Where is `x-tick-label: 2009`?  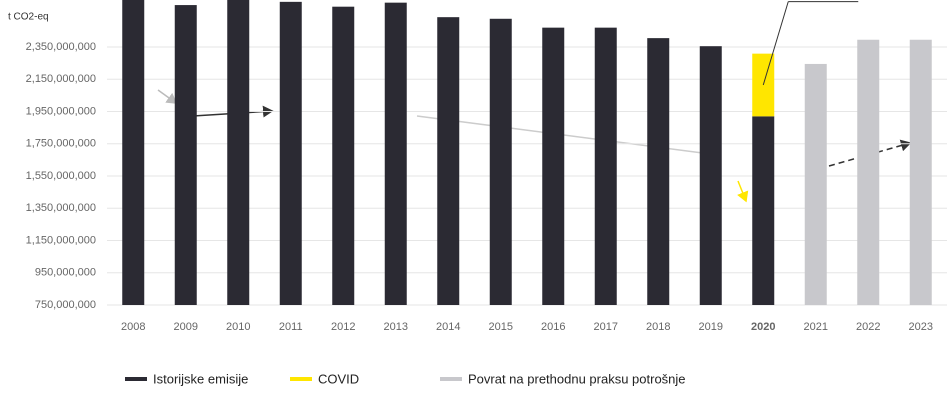
x-tick-label: 2009 is located at coordinates (186, 327).